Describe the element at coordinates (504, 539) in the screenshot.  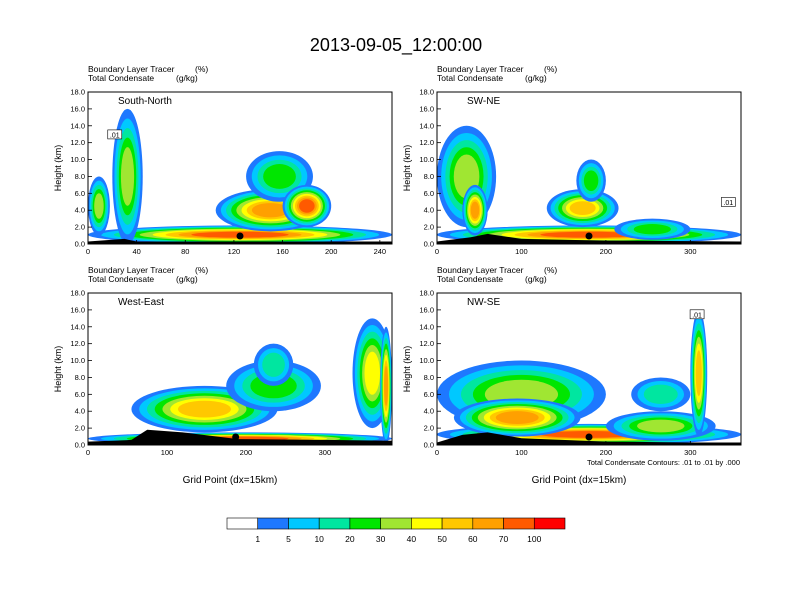
I see `colorbar-label: 70` at that location.